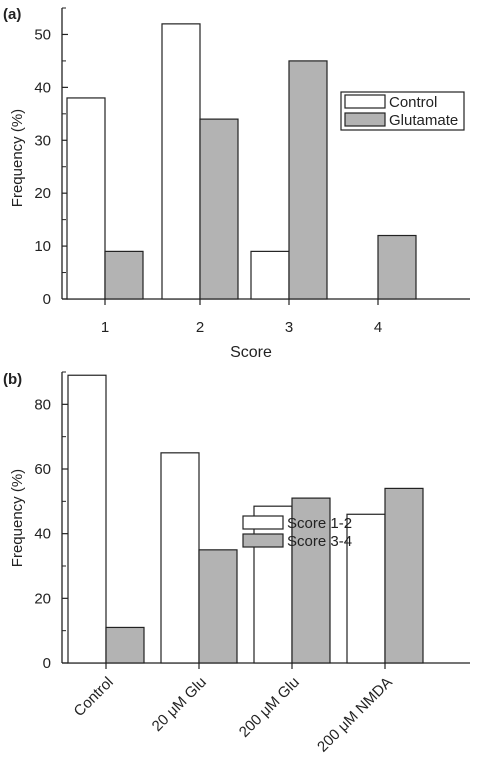 This screenshot has height=766, width=477. Describe the element at coordinates (42, 140) in the screenshot. I see `y-tick-label: 30` at that location.